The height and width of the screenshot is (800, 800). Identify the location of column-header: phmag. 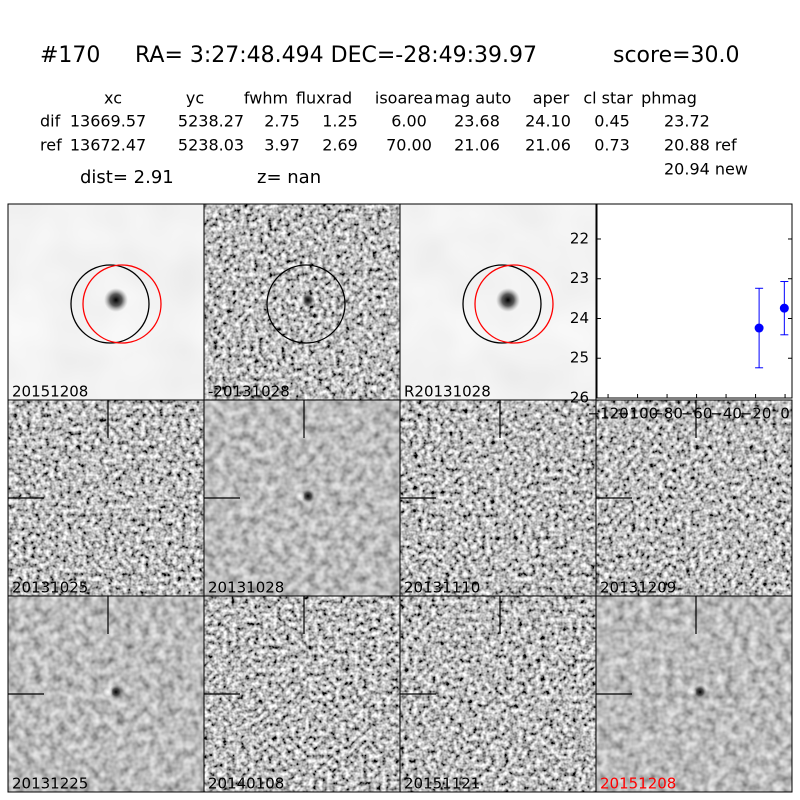
(669, 98).